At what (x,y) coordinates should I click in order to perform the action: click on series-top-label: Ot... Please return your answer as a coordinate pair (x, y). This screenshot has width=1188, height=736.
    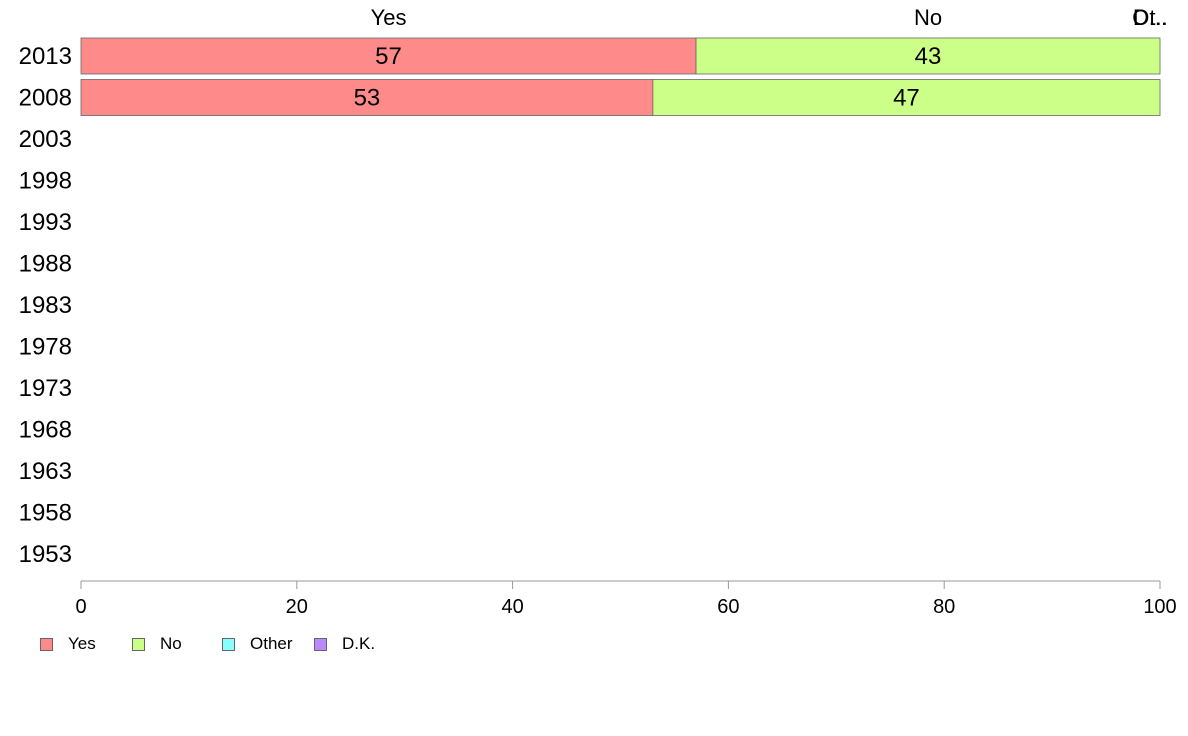
    Looking at the image, I should click on (1149, 17).